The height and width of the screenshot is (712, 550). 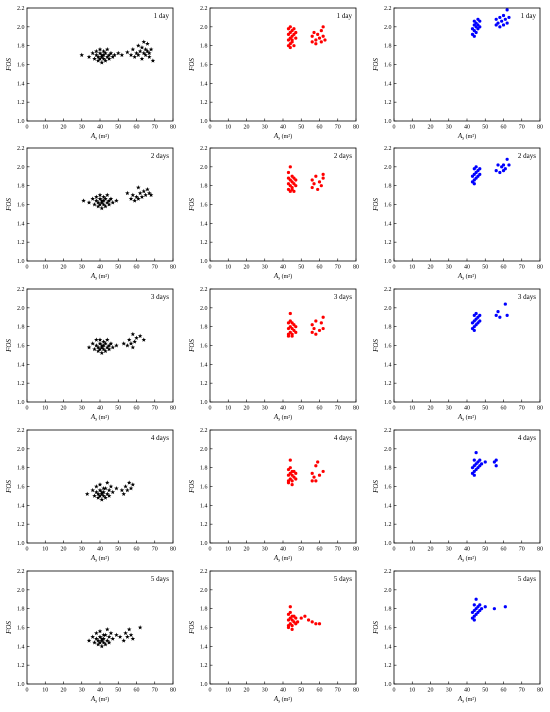 I want to click on x-axis-title: As (m²), so click(x=282, y=418).